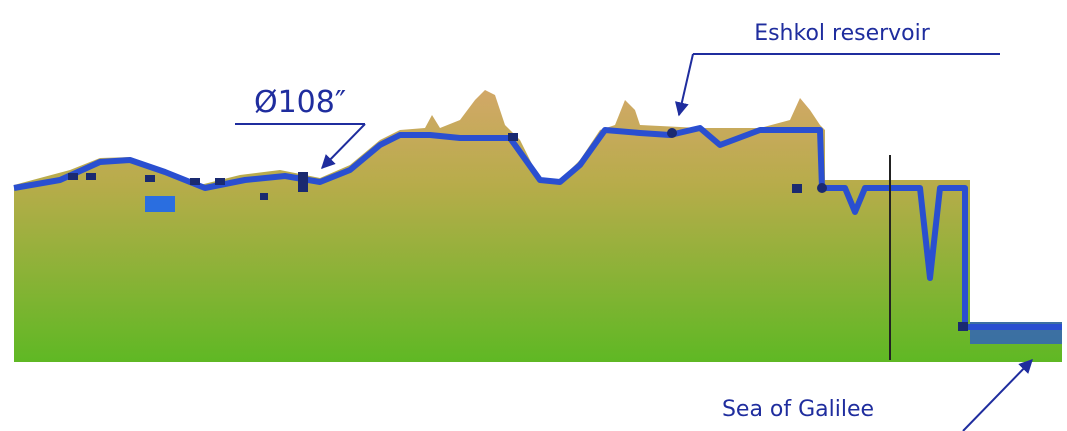  Describe the element at coordinates (343, 146) in the screenshot. I see `pipe-arrow` at that location.